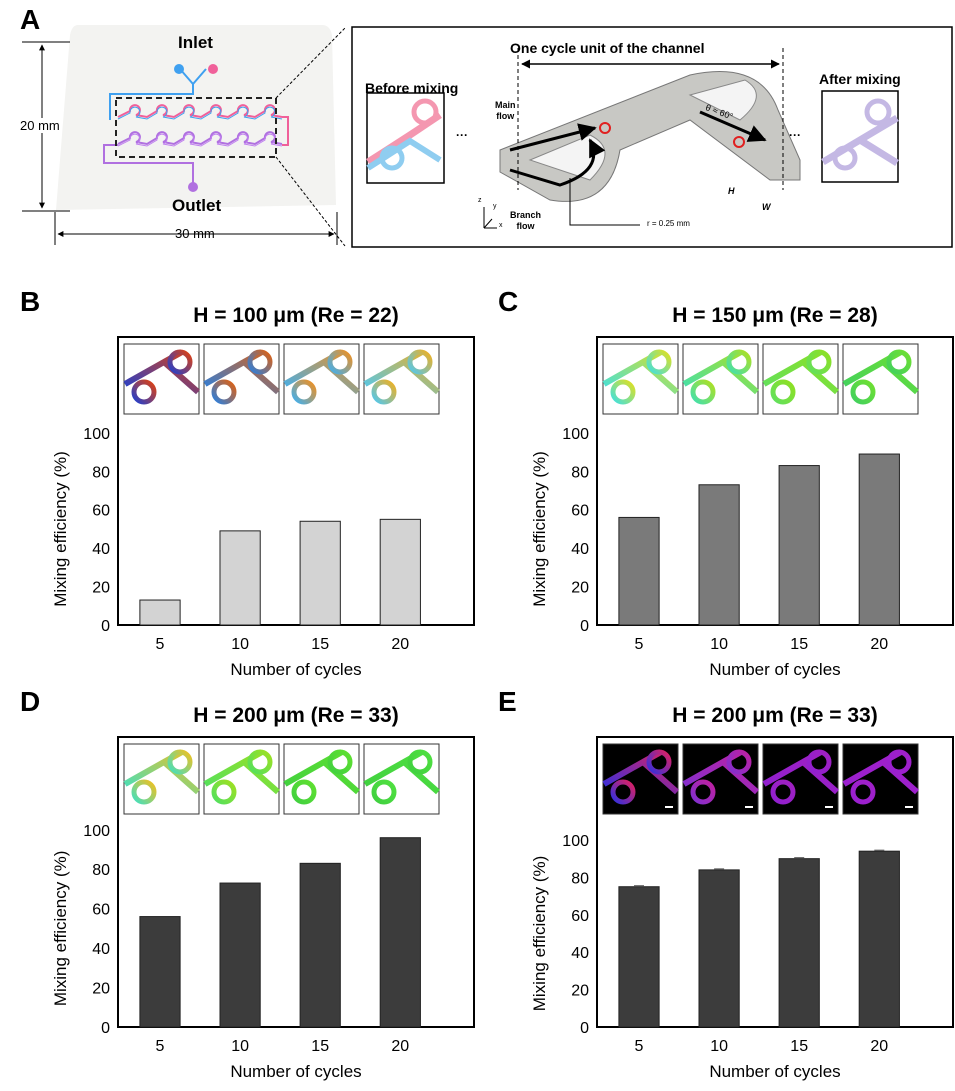 The width and height of the screenshot is (955, 1091). What do you see at coordinates (101, 511) in the screenshot?
I see `y-tick-label: 60` at bounding box center [101, 511].